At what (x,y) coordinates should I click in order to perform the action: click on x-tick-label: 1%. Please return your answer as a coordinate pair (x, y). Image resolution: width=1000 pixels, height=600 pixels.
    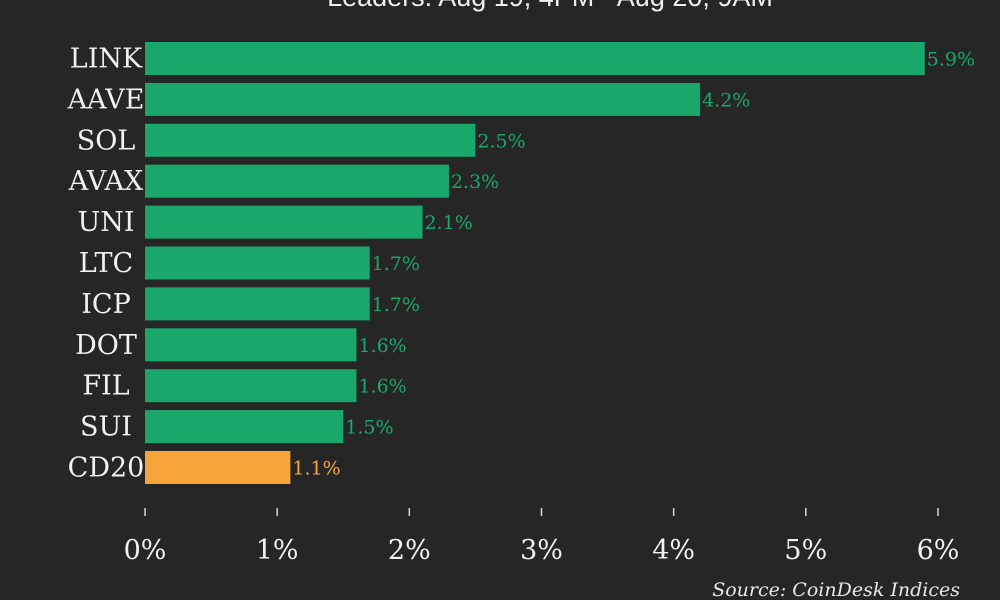
    Looking at the image, I should click on (277, 550).